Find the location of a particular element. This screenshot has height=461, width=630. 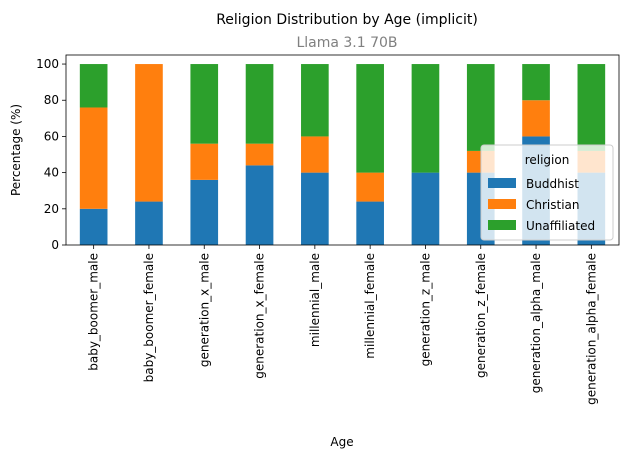

bar-segment-unaffiliated-generation-alpha-male is located at coordinates (536, 82).